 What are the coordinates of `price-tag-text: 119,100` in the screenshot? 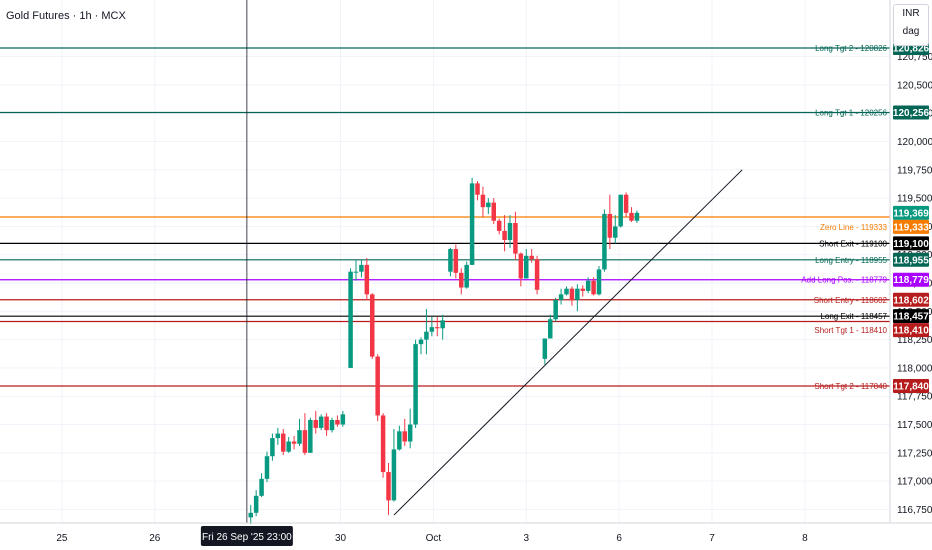 It's located at (911, 244).